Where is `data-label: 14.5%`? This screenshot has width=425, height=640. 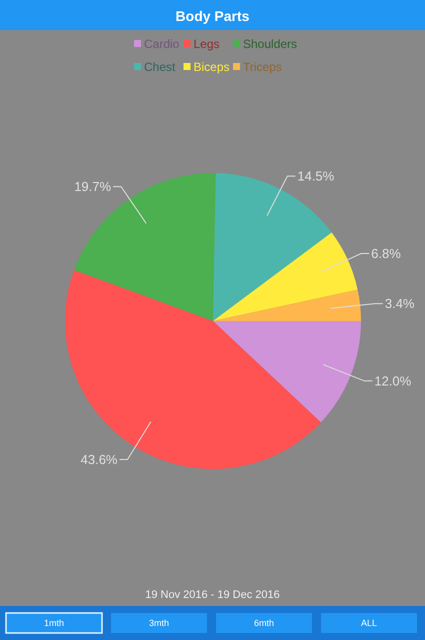 data-label: 14.5% is located at coordinates (316, 176).